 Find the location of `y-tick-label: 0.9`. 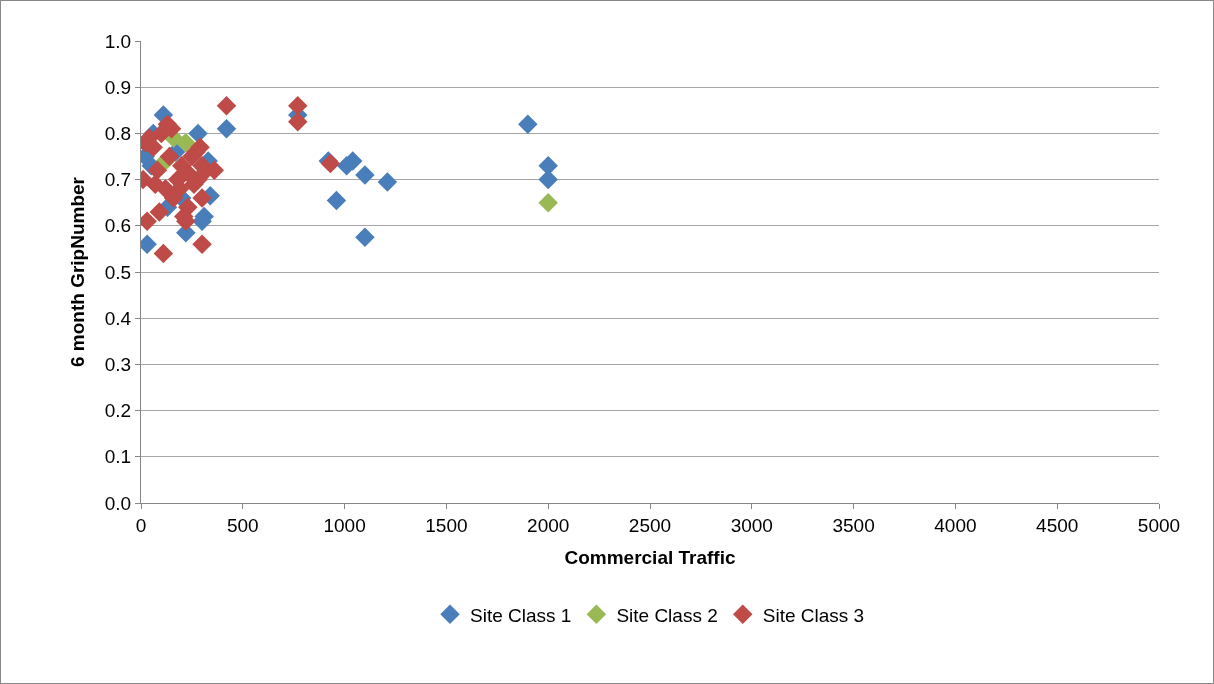

y-tick-label: 0.9 is located at coordinates (118, 87).